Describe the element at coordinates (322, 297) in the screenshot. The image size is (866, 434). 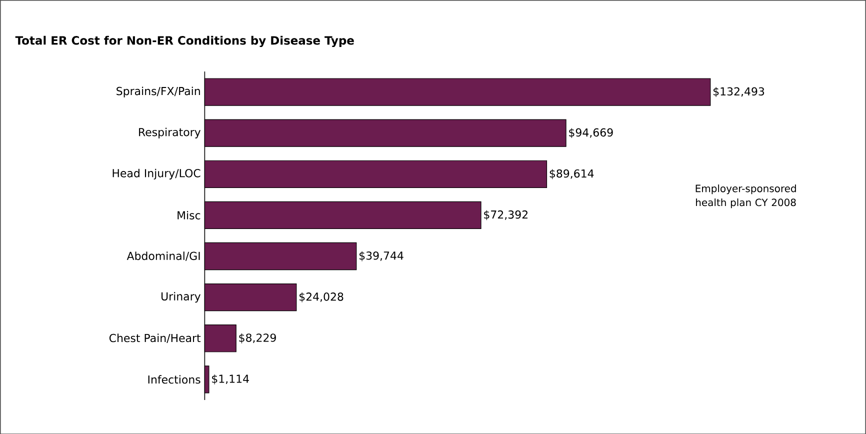
I see `data-label: $24,028` at that location.